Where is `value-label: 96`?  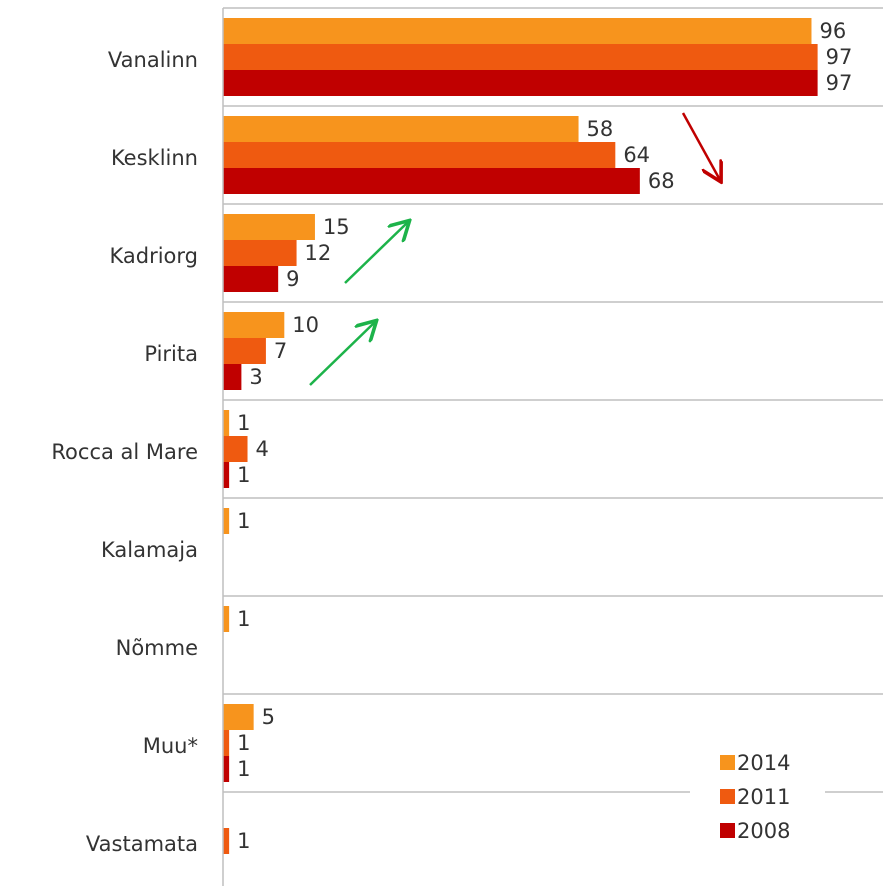
value-label: 96 is located at coordinates (832, 31).